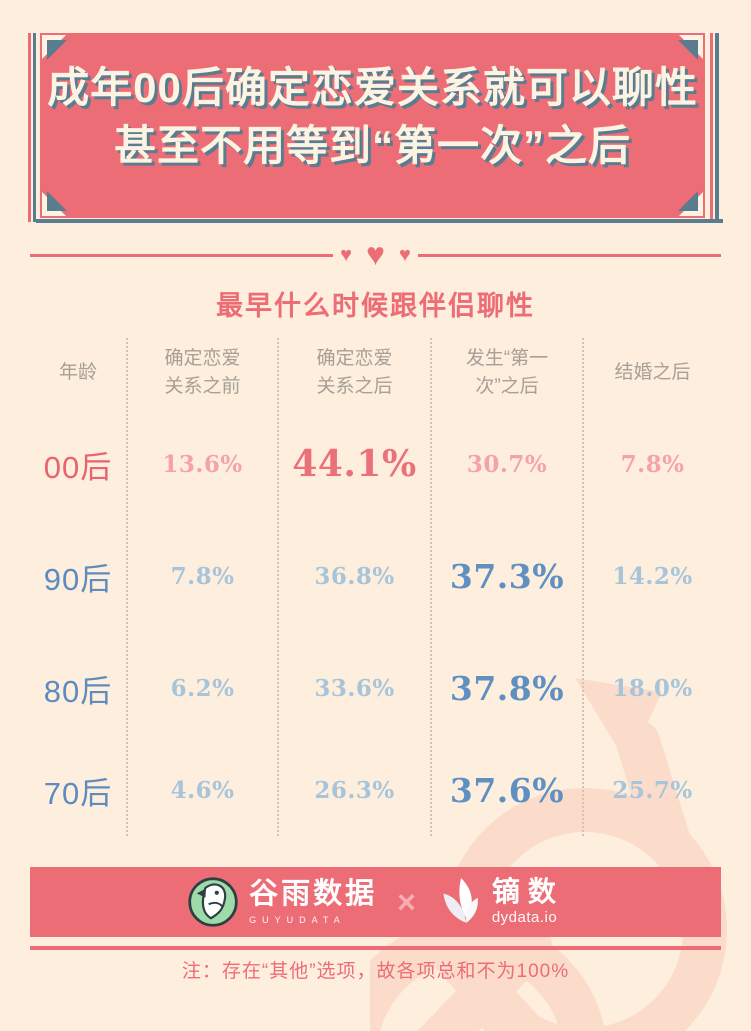 This screenshot has width=751, height=1031. Describe the element at coordinates (507, 576) in the screenshot. I see `percent-value-emphasized: 37.3%` at that location.